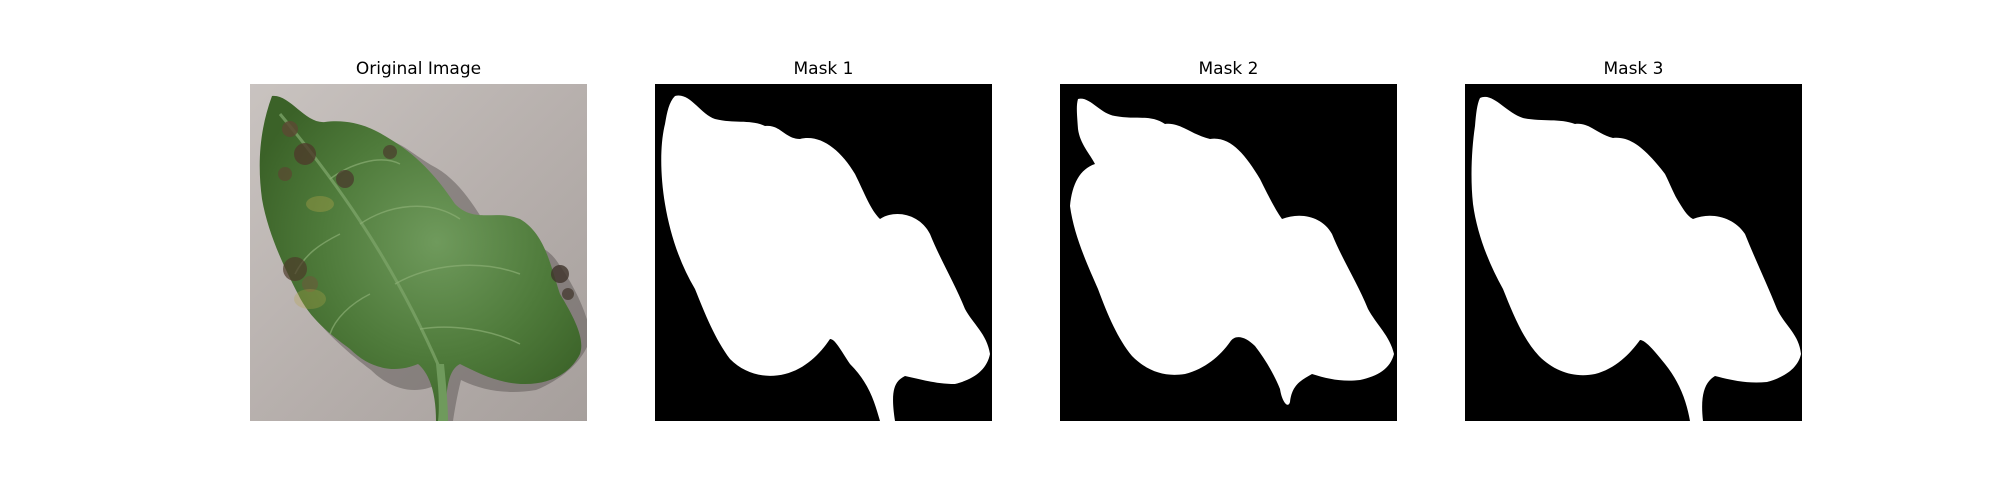 The width and height of the screenshot is (2000, 500). What do you see at coordinates (1228, 69) in the screenshot?
I see `panel-title: Mask 2` at bounding box center [1228, 69].